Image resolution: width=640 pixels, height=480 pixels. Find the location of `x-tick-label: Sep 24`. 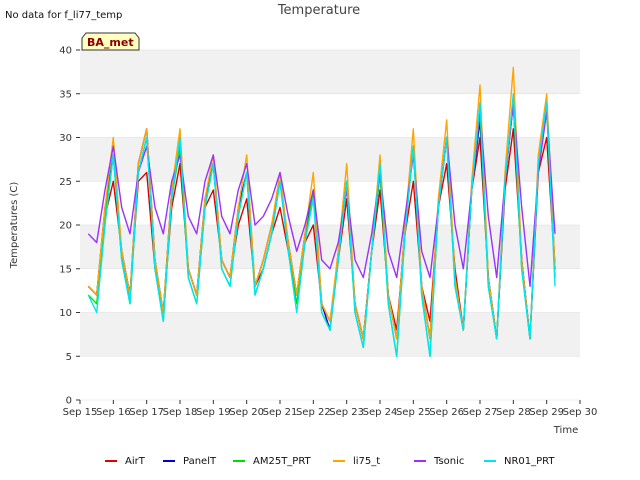

x-tick-label: Sep 24 is located at coordinates (380, 412).